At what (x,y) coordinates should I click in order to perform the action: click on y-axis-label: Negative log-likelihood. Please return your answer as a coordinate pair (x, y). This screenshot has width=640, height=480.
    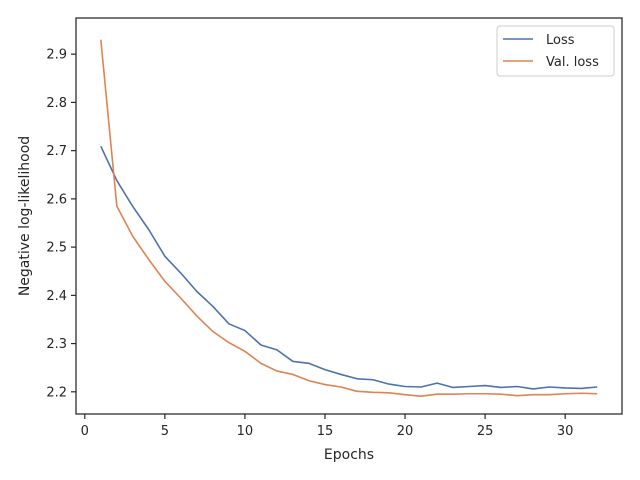
    Looking at the image, I should click on (25, 216).